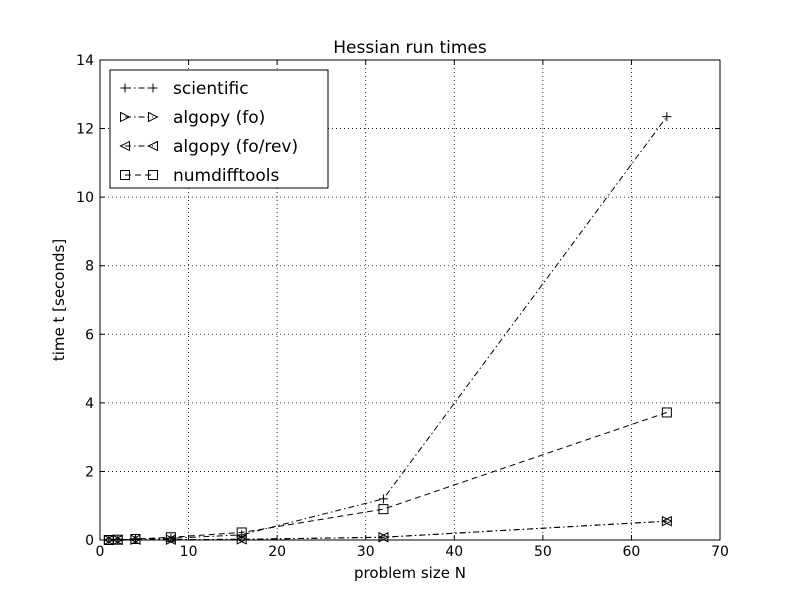  I want to click on legend-box, so click(219, 129).